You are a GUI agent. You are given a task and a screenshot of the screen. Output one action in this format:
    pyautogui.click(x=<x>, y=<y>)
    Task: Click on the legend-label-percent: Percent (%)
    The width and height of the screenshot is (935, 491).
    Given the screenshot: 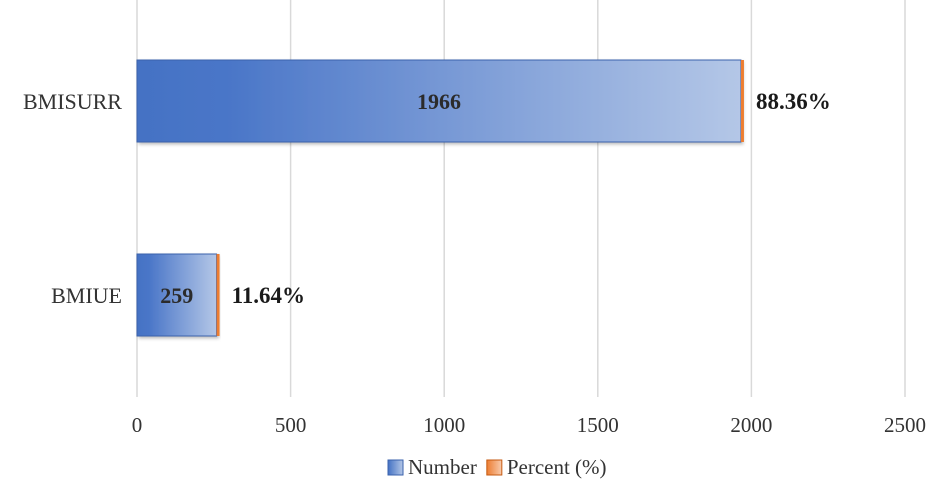 What is the action you would take?
    pyautogui.click(x=557, y=467)
    